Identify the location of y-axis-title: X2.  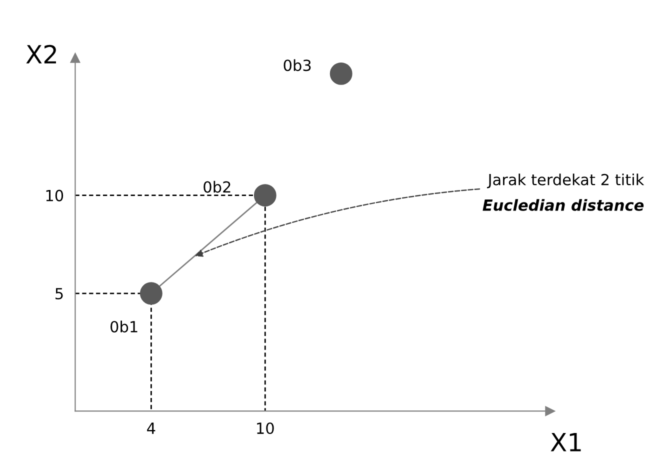
(41, 54).